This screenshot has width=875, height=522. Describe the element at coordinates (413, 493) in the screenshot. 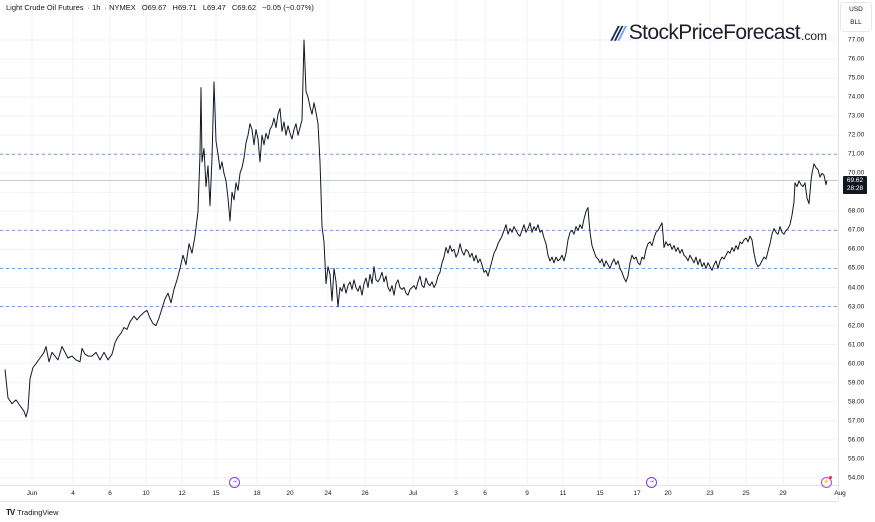

I see `time-tick-label: Jul` at that location.